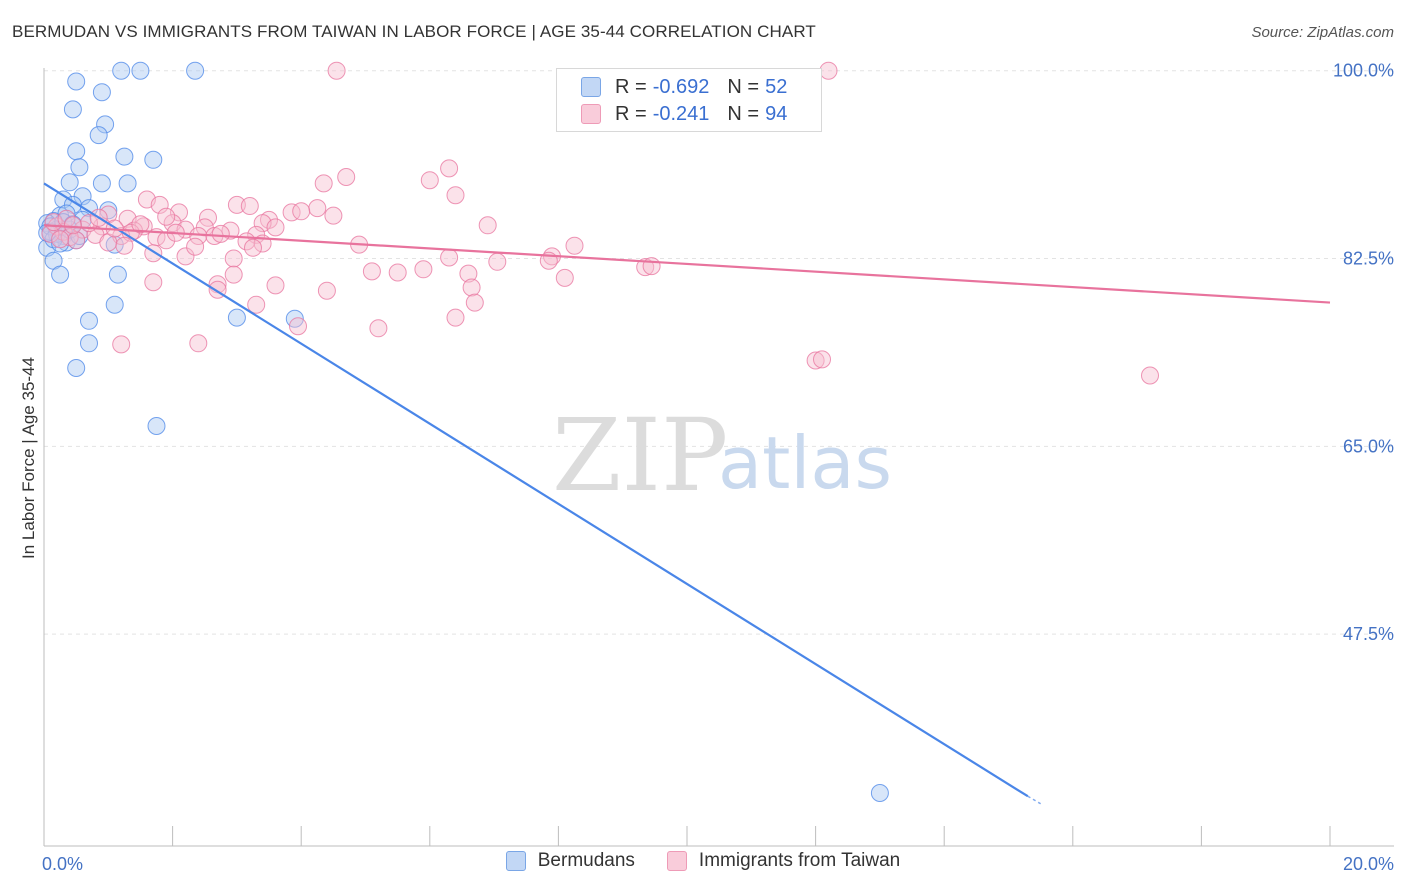 The width and height of the screenshot is (1406, 892). I want to click on legend-r-label: R =, so click(631, 113).